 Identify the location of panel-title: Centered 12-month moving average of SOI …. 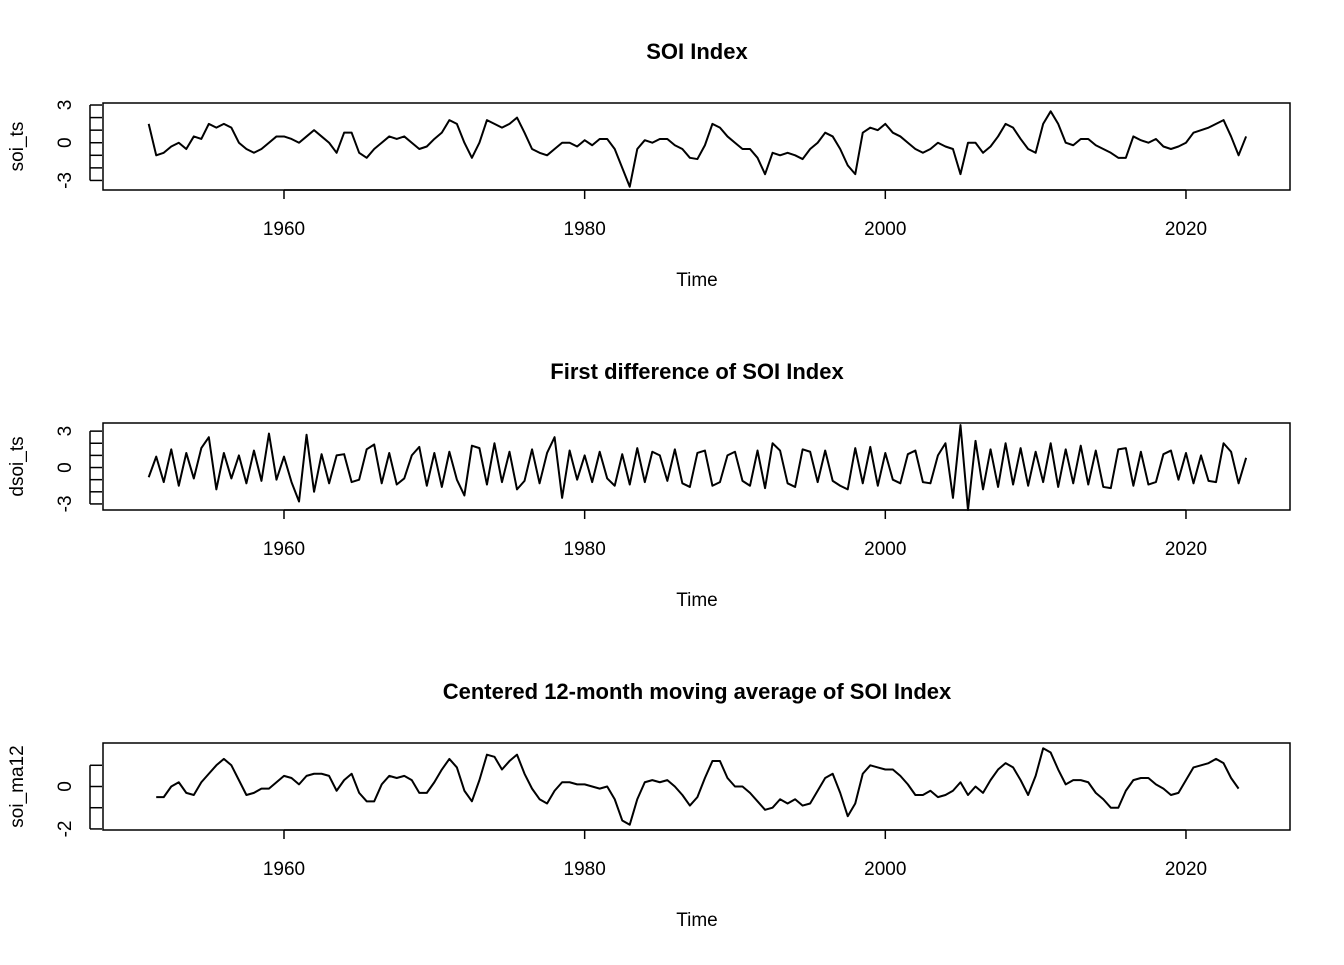
(697, 691).